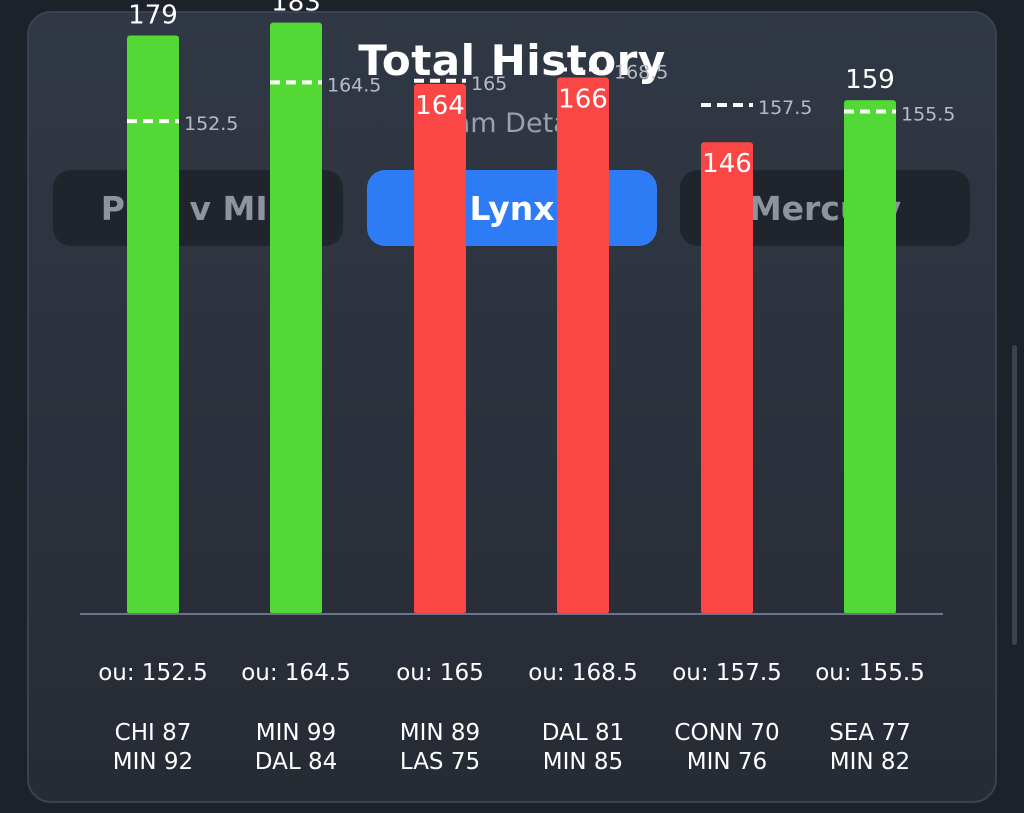 The height and width of the screenshot is (813, 1024). What do you see at coordinates (440, 106) in the screenshot?
I see `bar-value-label-2: 164` at bounding box center [440, 106].